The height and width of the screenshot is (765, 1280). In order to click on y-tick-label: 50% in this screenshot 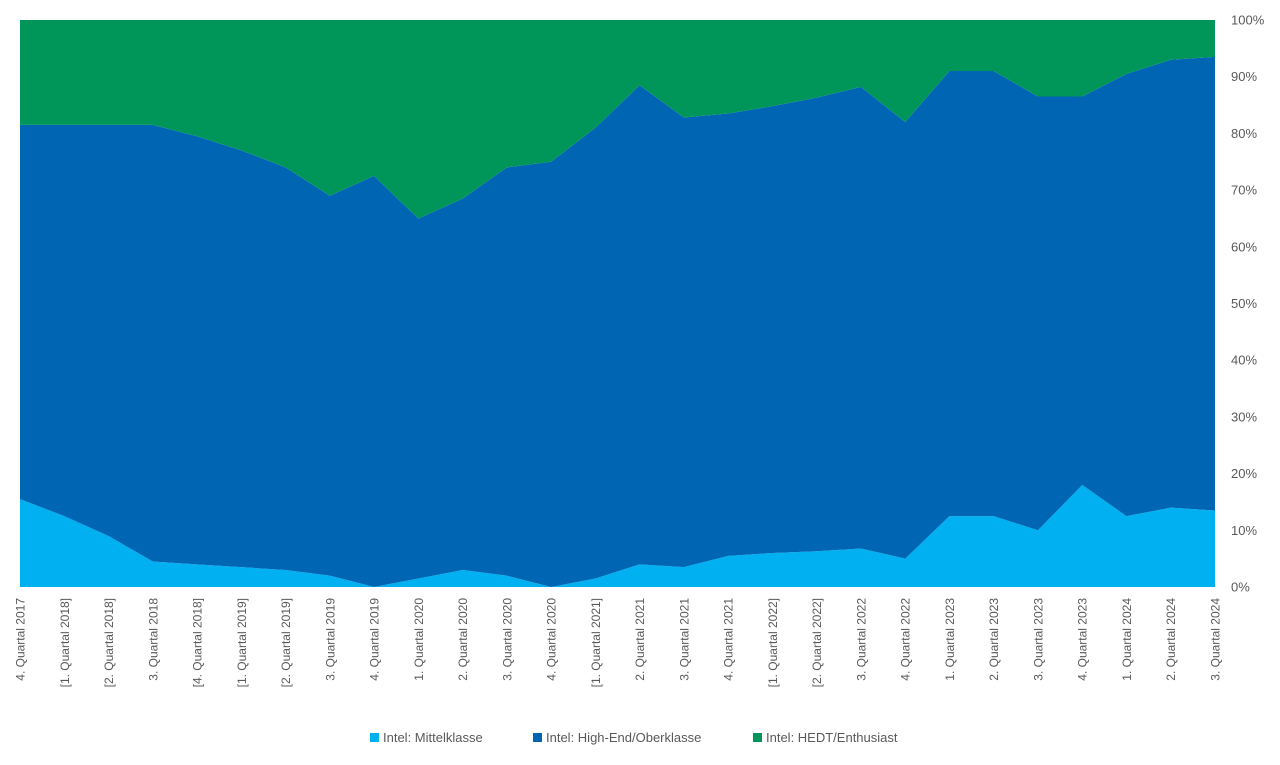, I will do `click(1244, 303)`.